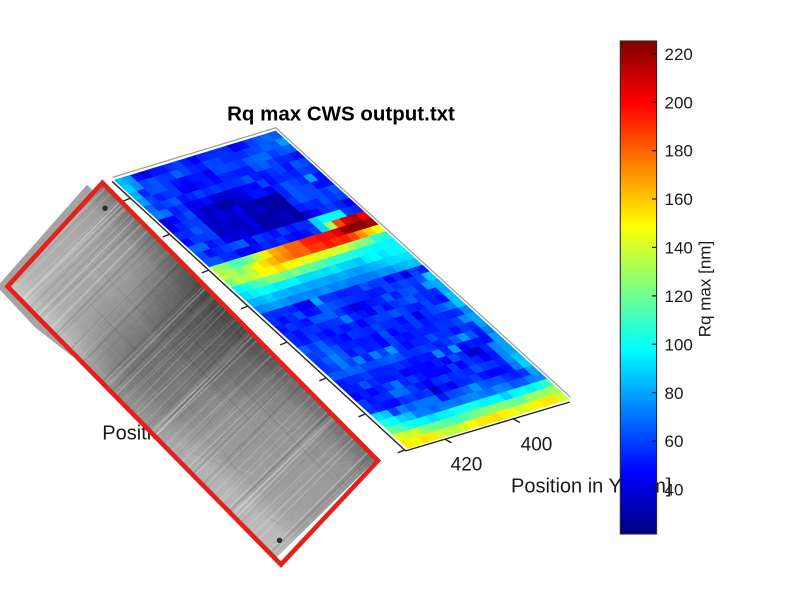 This screenshot has width=800, height=603. Describe the element at coordinates (679, 102) in the screenshot. I see `svg-text: 200` at that location.